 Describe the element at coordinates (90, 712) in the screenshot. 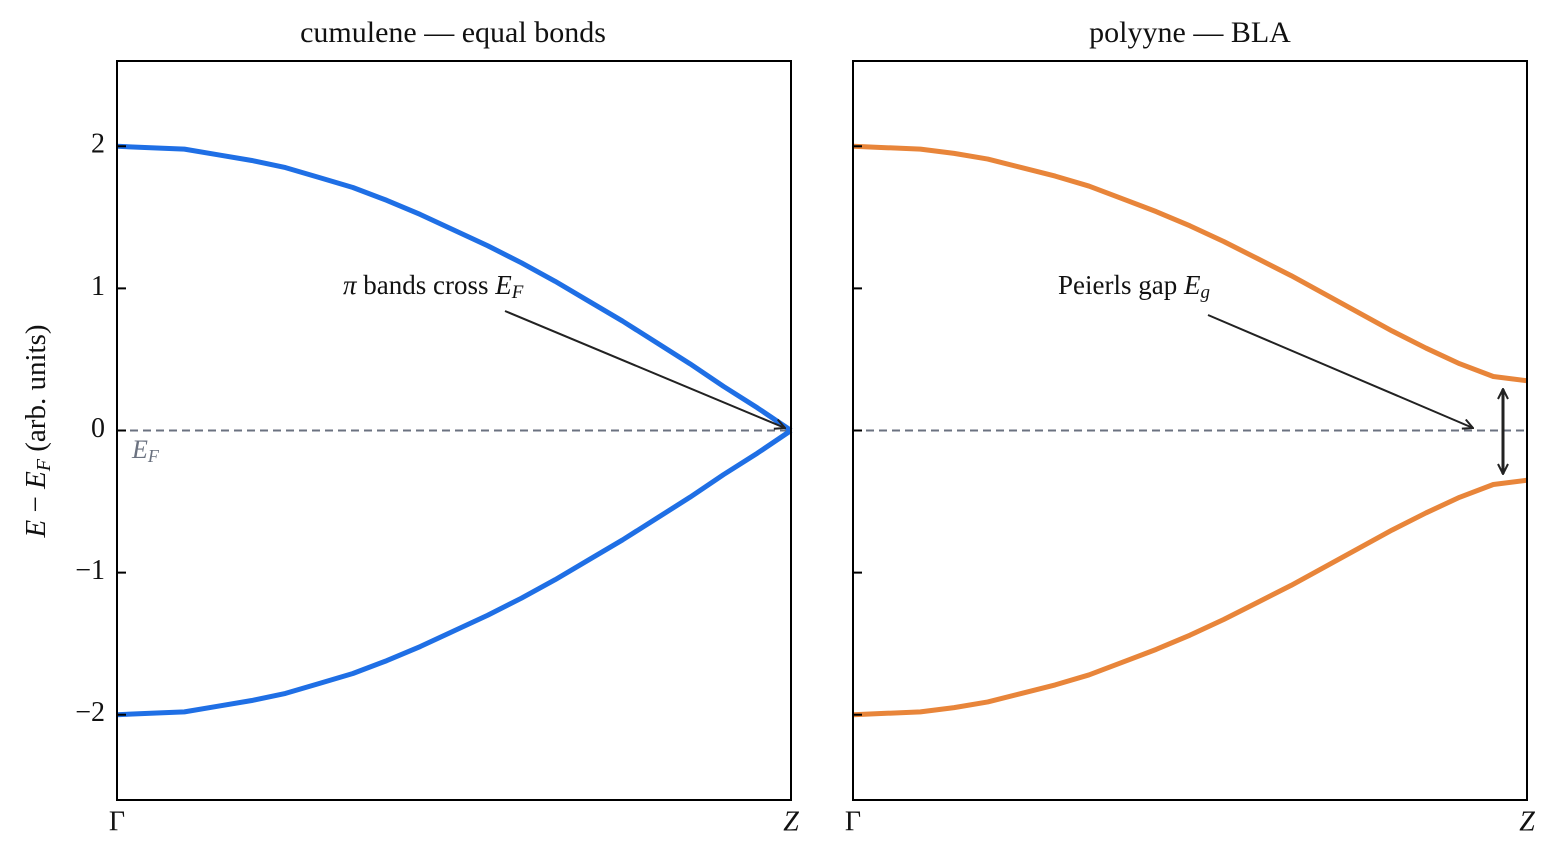

I see `y-tick-label: −2` at that location.